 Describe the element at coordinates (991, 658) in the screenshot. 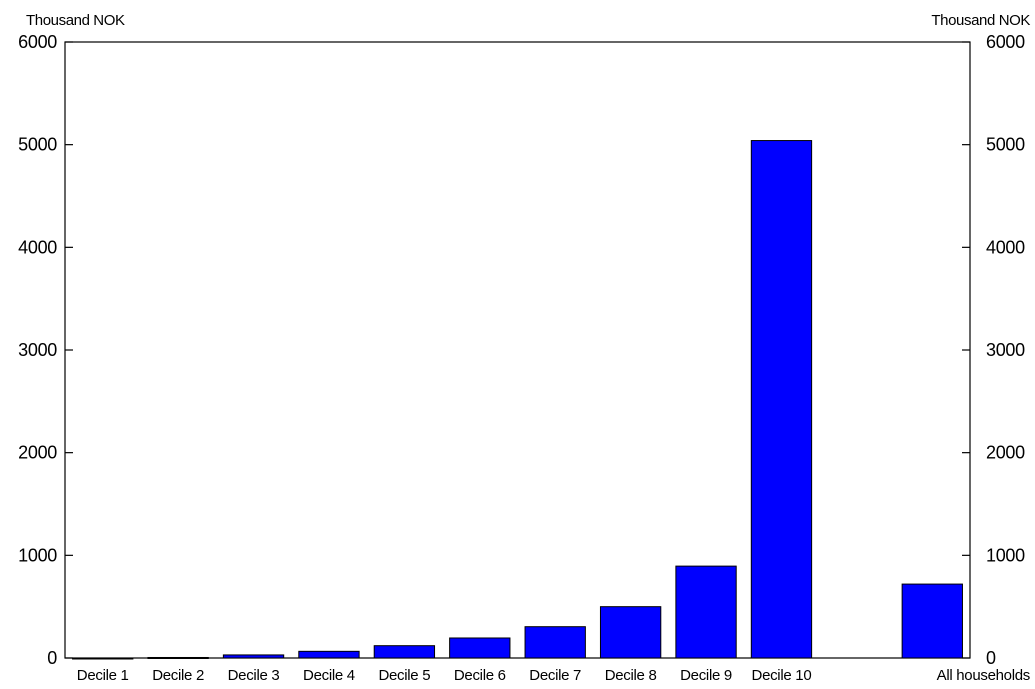

I see `y-tick-label-right: 0` at that location.